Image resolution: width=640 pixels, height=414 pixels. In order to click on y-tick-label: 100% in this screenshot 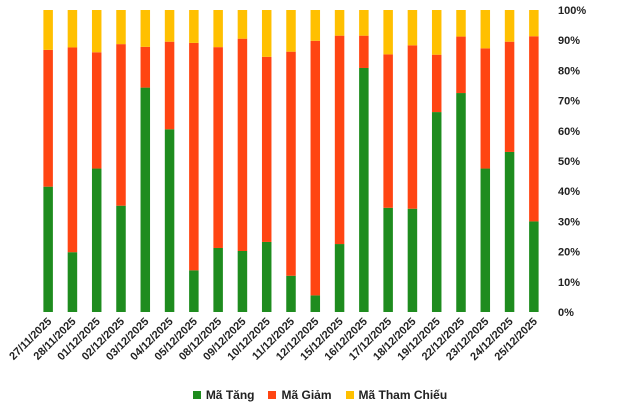, I will do `click(572, 11)`.